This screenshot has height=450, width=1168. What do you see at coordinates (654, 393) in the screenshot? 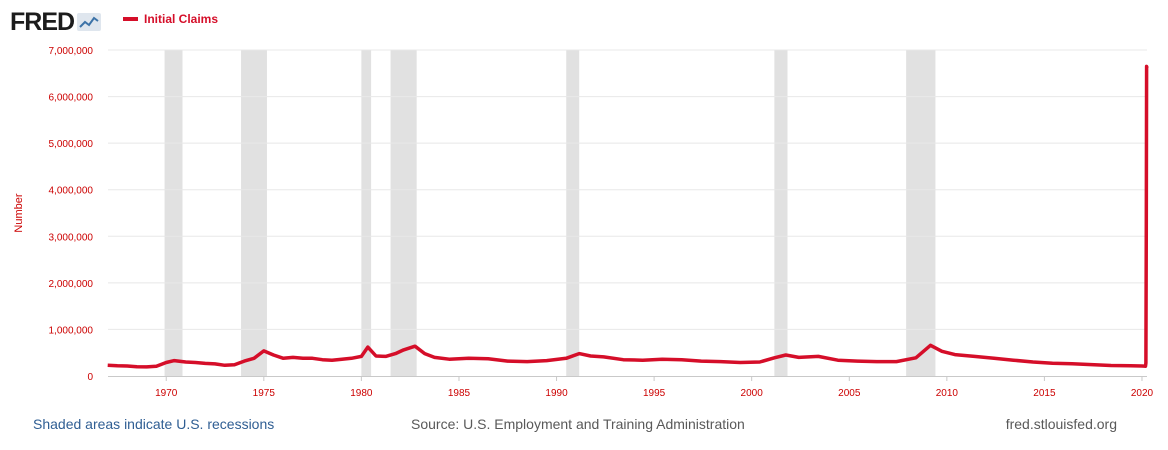
I see `x-tick-label: 1995` at bounding box center [654, 393].